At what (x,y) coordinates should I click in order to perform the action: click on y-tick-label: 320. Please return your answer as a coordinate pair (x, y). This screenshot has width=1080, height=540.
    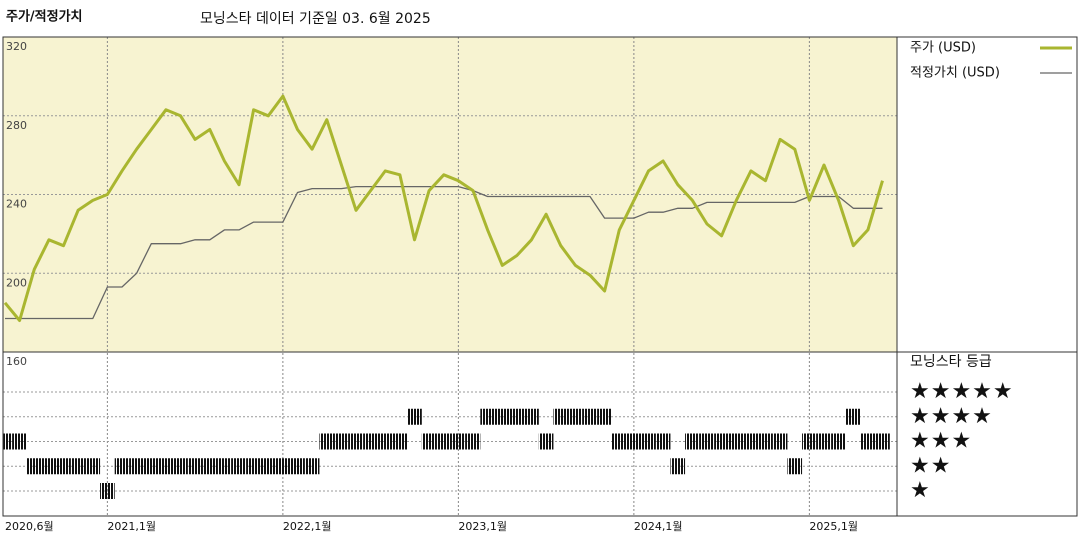
    Looking at the image, I should click on (16, 46).